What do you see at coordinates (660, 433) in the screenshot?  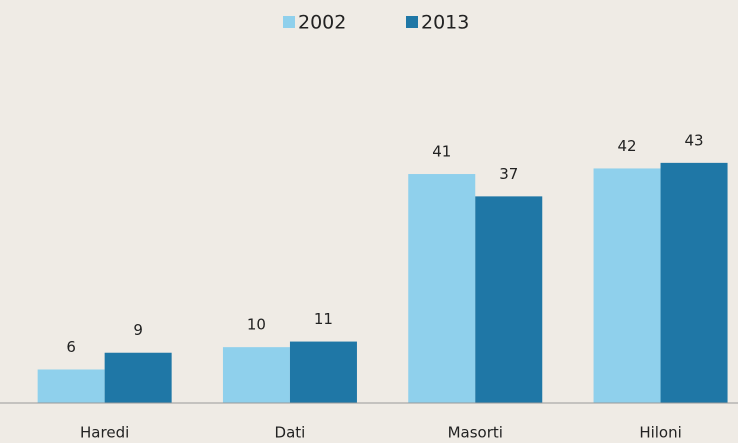 I see `x-tick-label: Hiloni` at bounding box center [660, 433].